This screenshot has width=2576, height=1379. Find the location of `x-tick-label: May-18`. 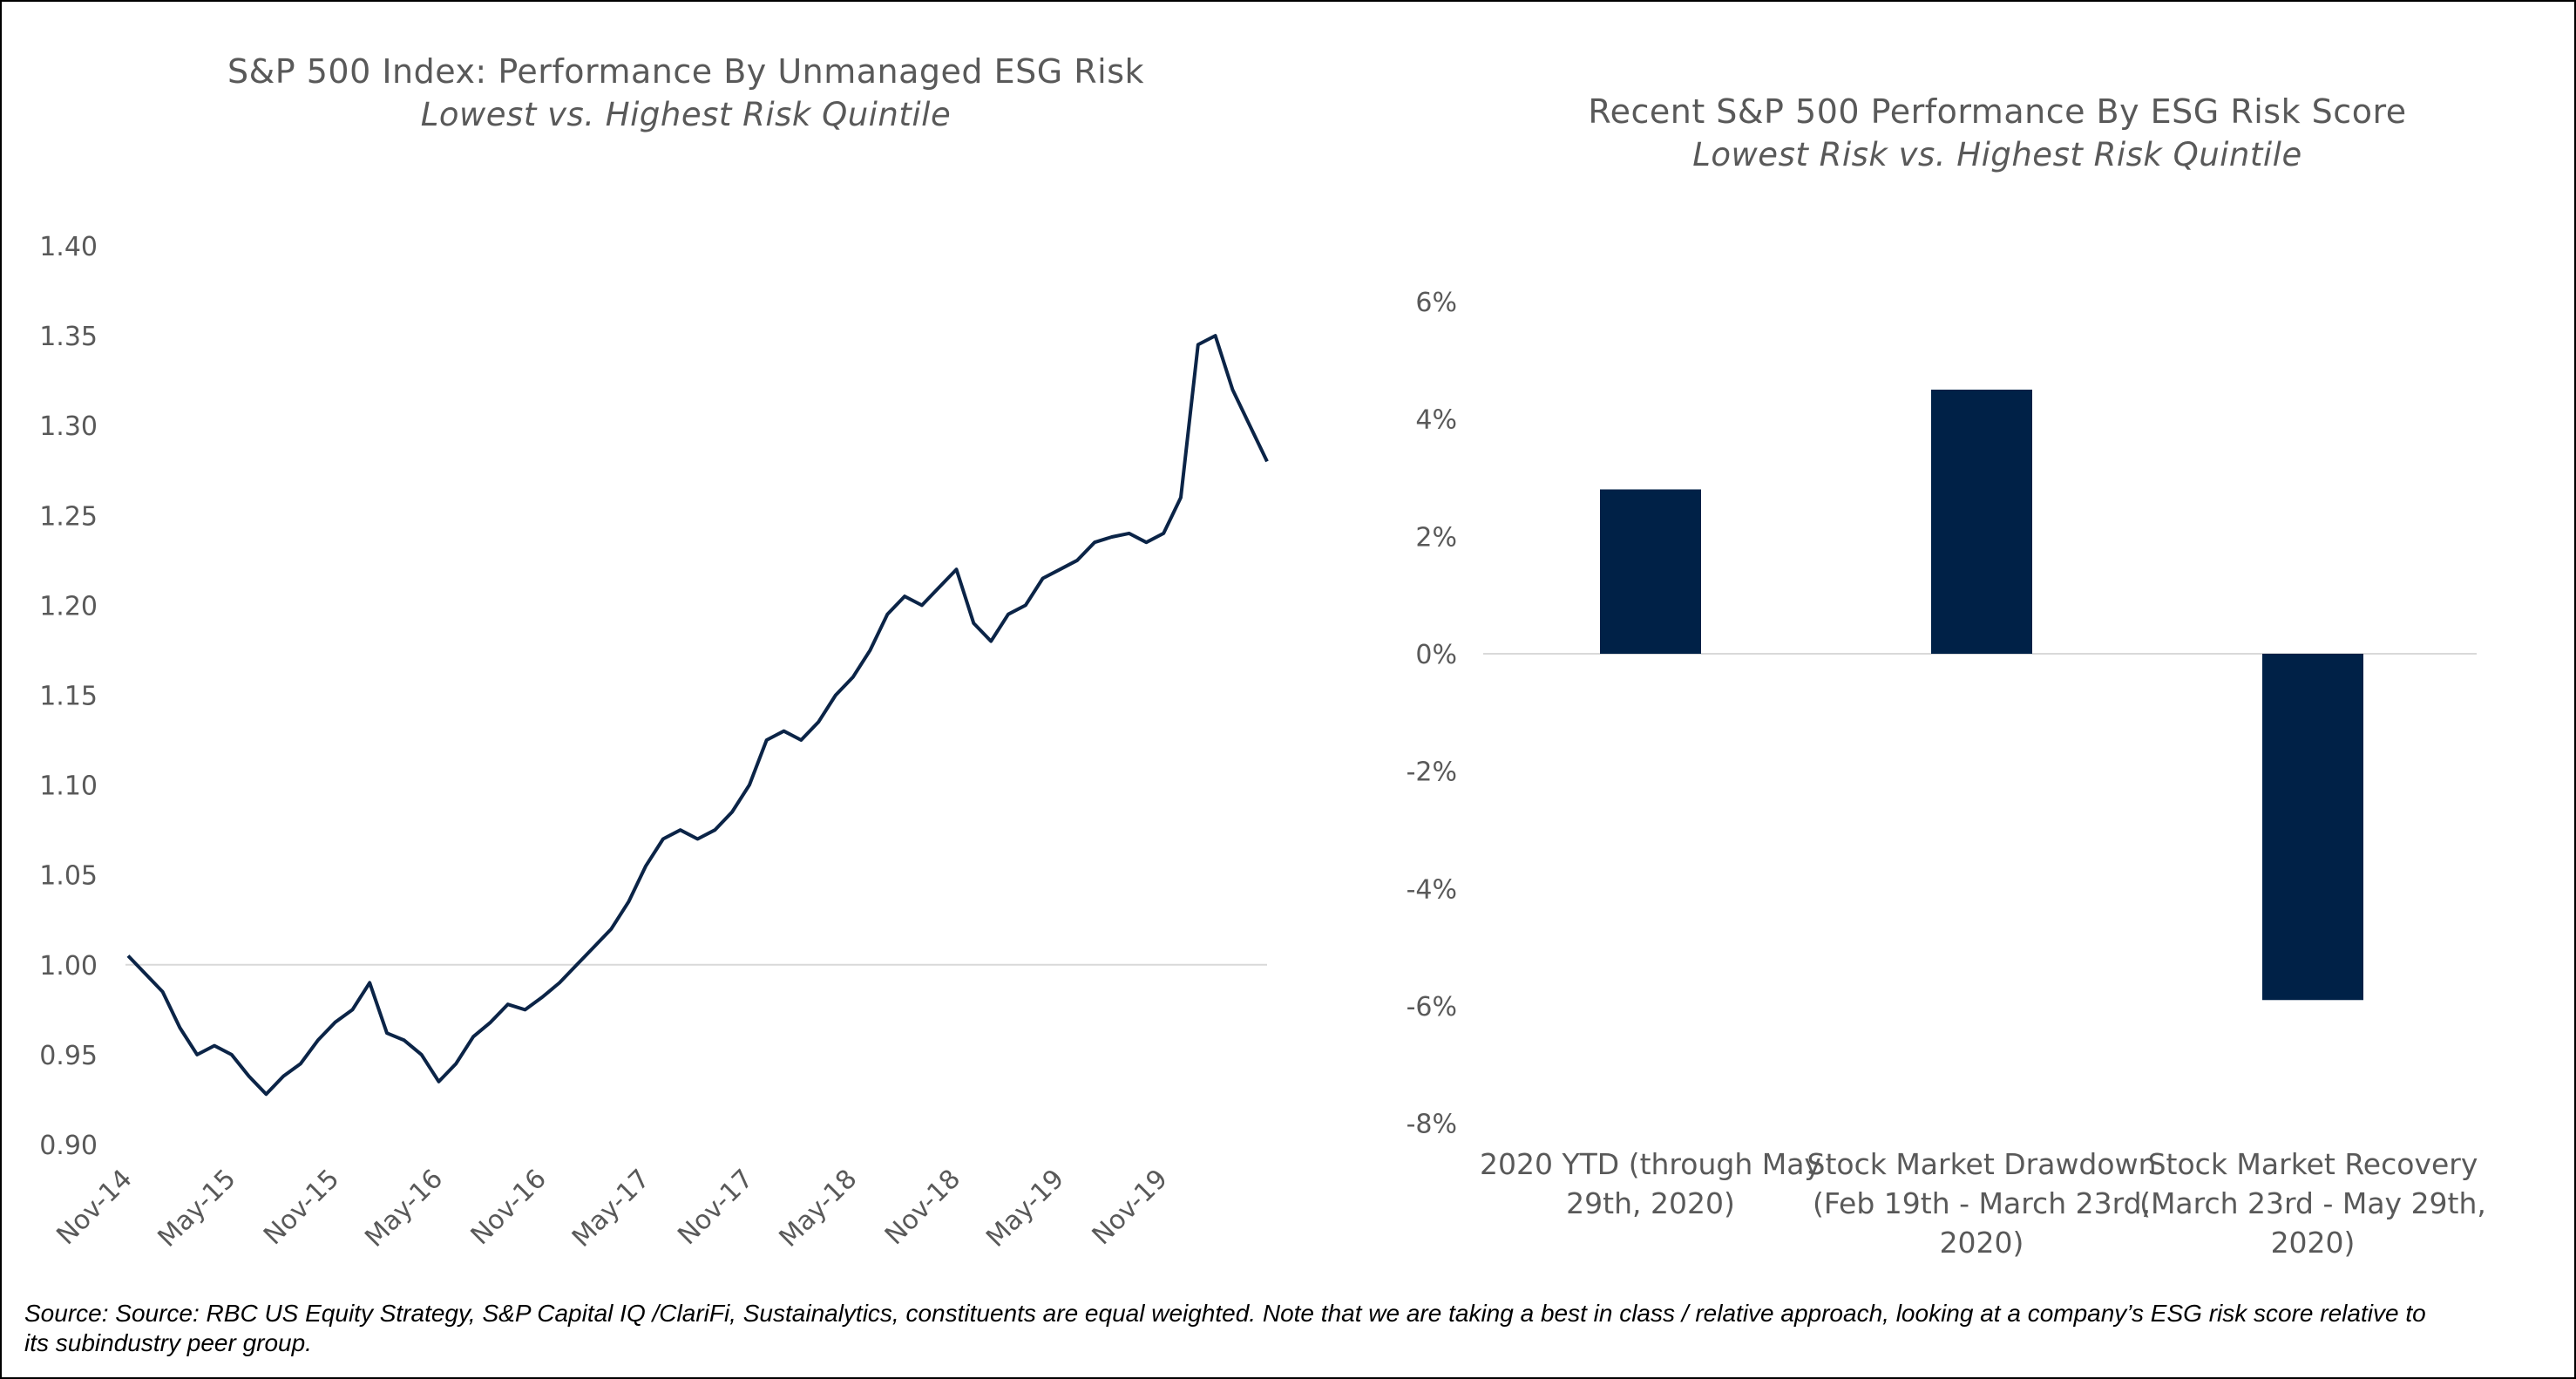

x-tick-label: May-18 is located at coordinates (819, 1209).